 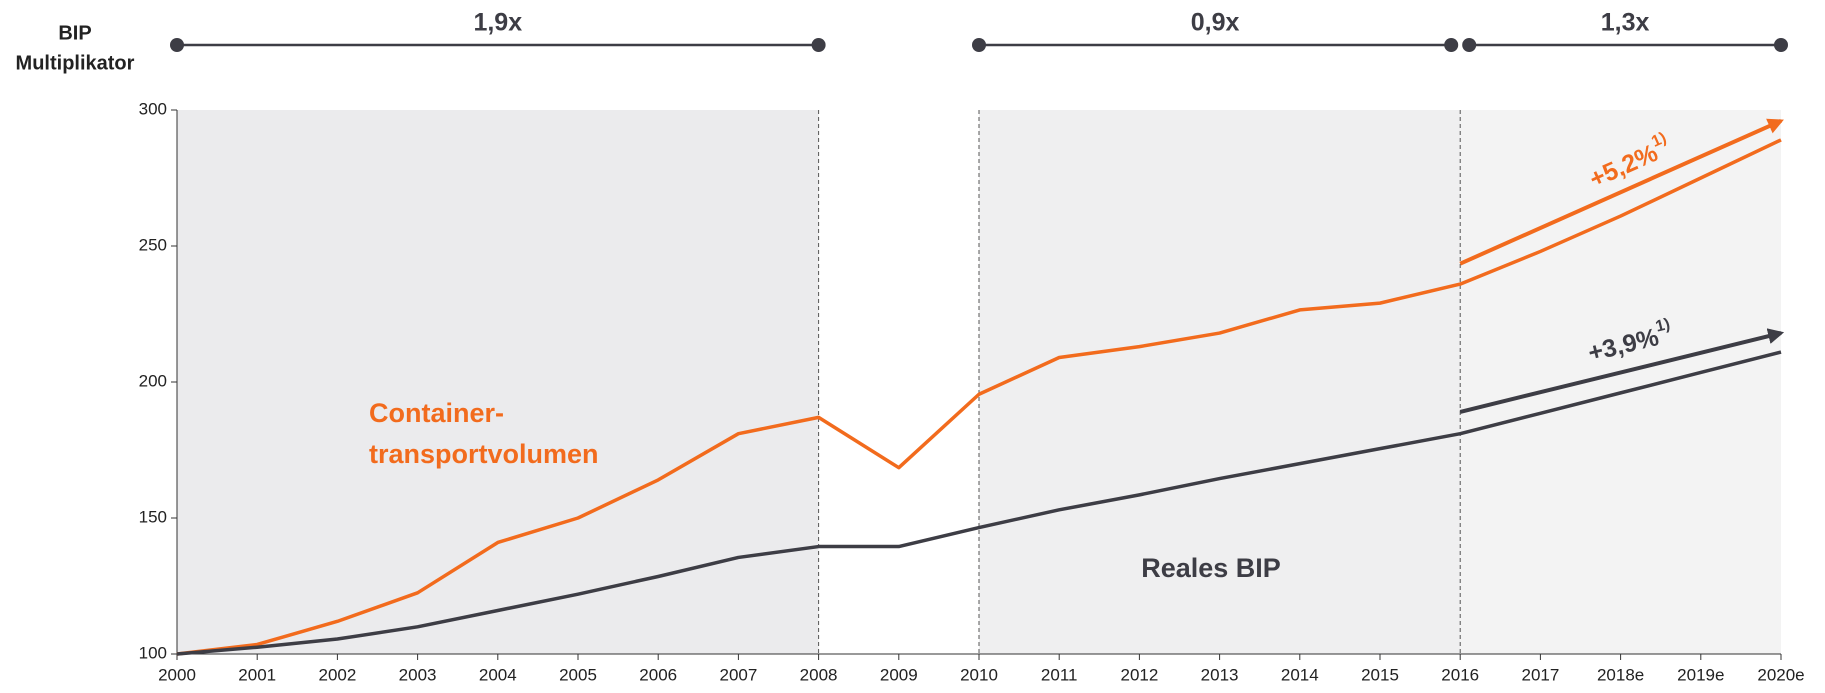 I want to click on x-tick-label: 2006, so click(x=658, y=674).